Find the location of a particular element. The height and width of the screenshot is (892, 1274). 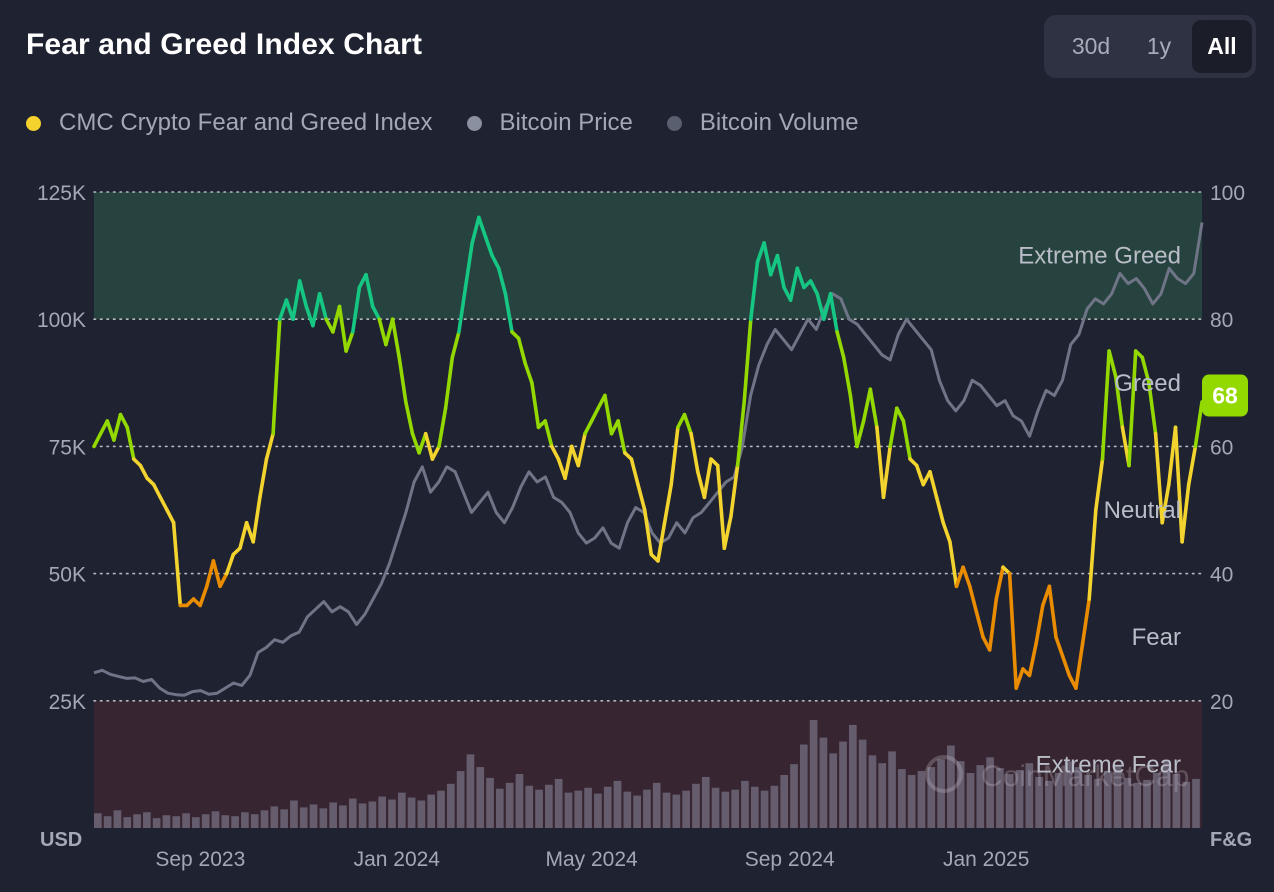

legend-item-bitcoin-volume: Bitcoin Volume is located at coordinates (762, 123).